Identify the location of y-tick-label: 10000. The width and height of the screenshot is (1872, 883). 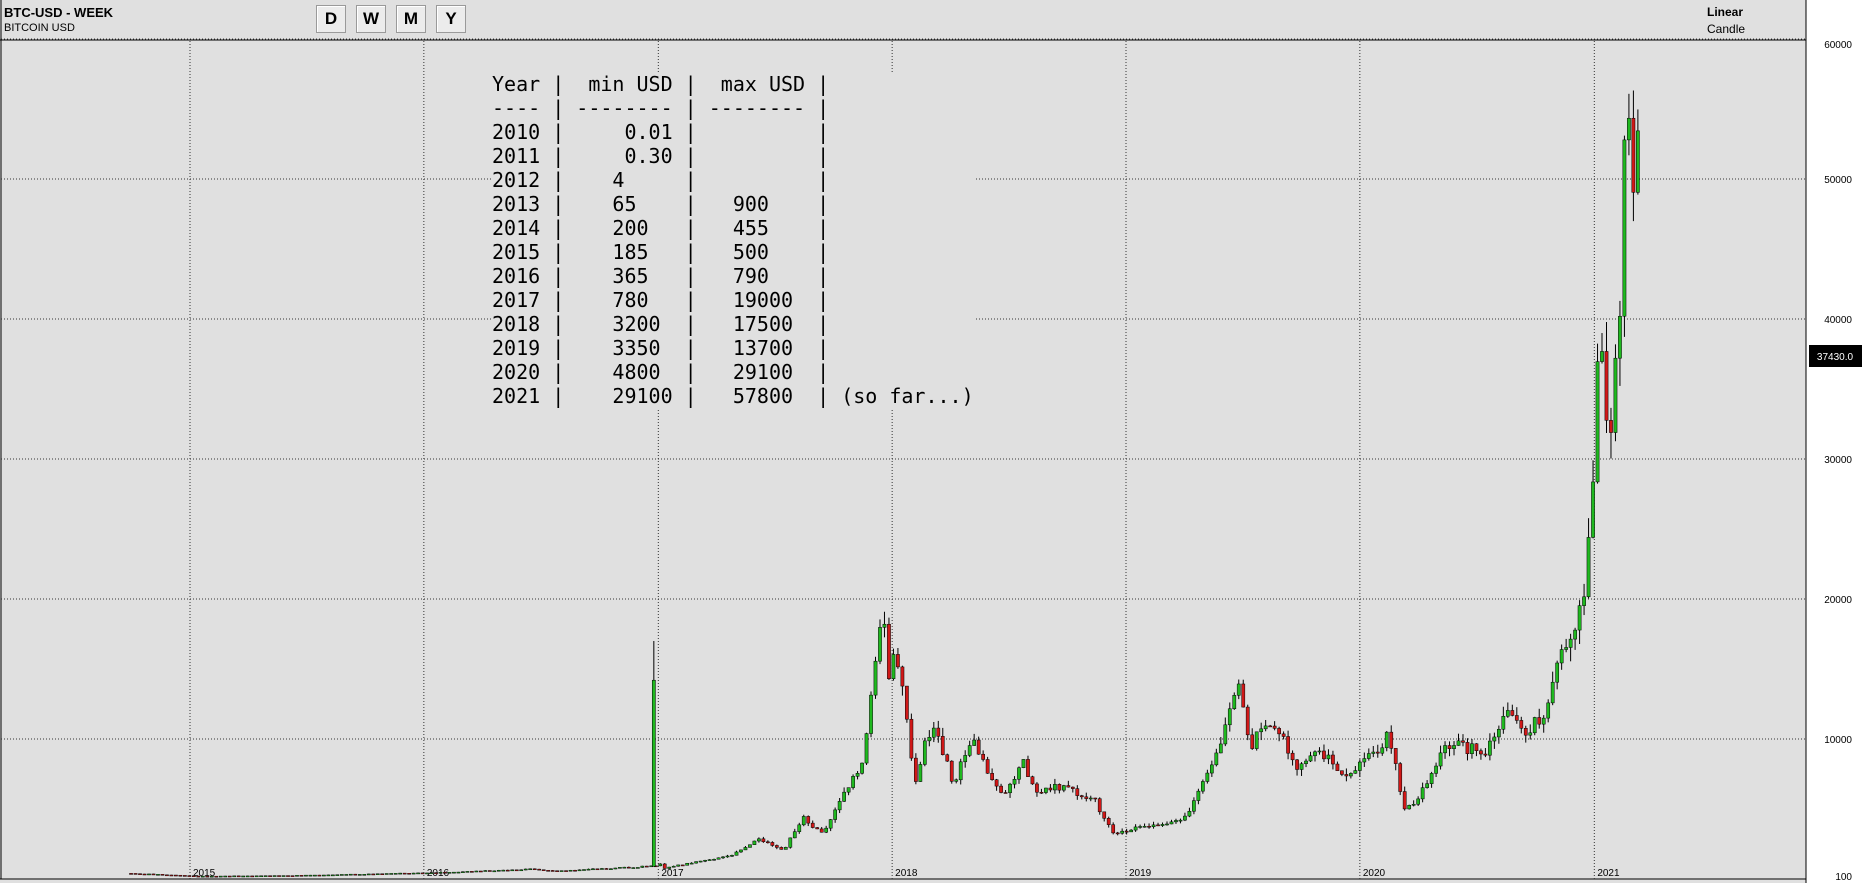
(1838, 740).